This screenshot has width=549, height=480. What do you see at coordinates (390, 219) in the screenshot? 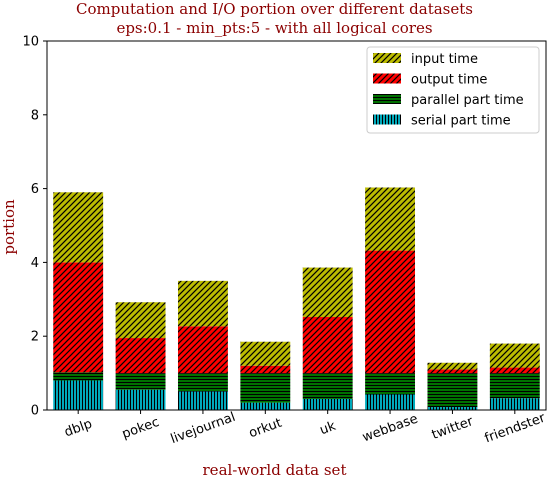
I see `bar-input-time-webbase` at bounding box center [390, 219].